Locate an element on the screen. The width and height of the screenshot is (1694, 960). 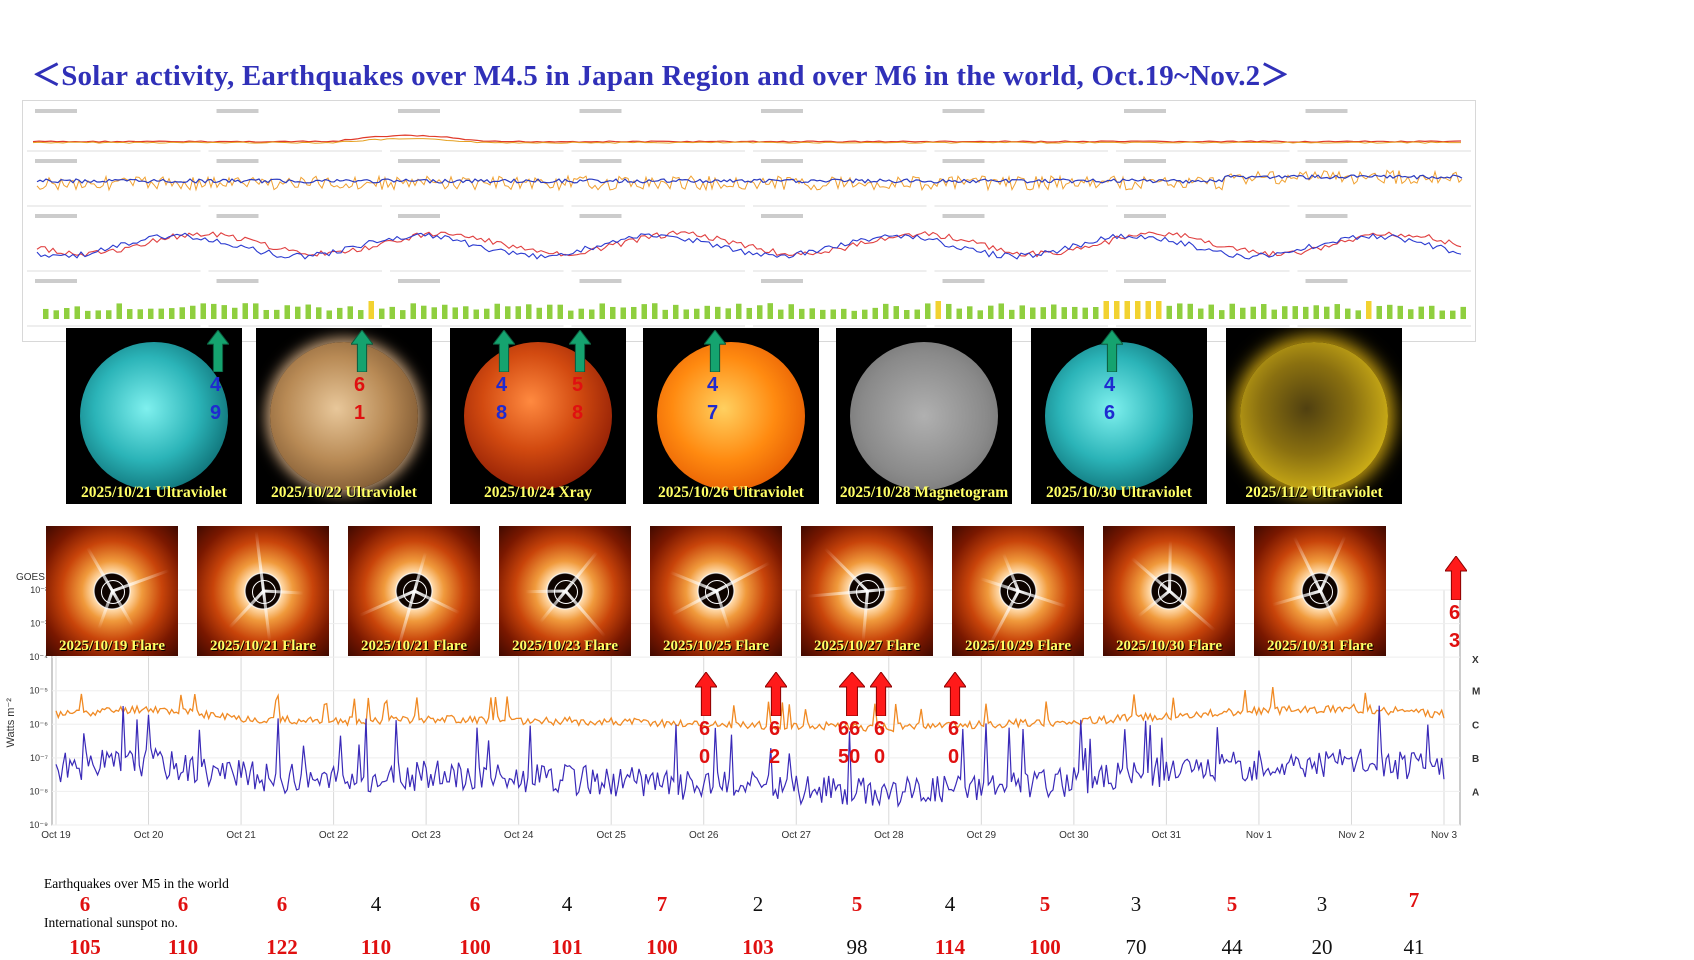
flare-image: 2025/10/30 Flare is located at coordinates (1169, 591).